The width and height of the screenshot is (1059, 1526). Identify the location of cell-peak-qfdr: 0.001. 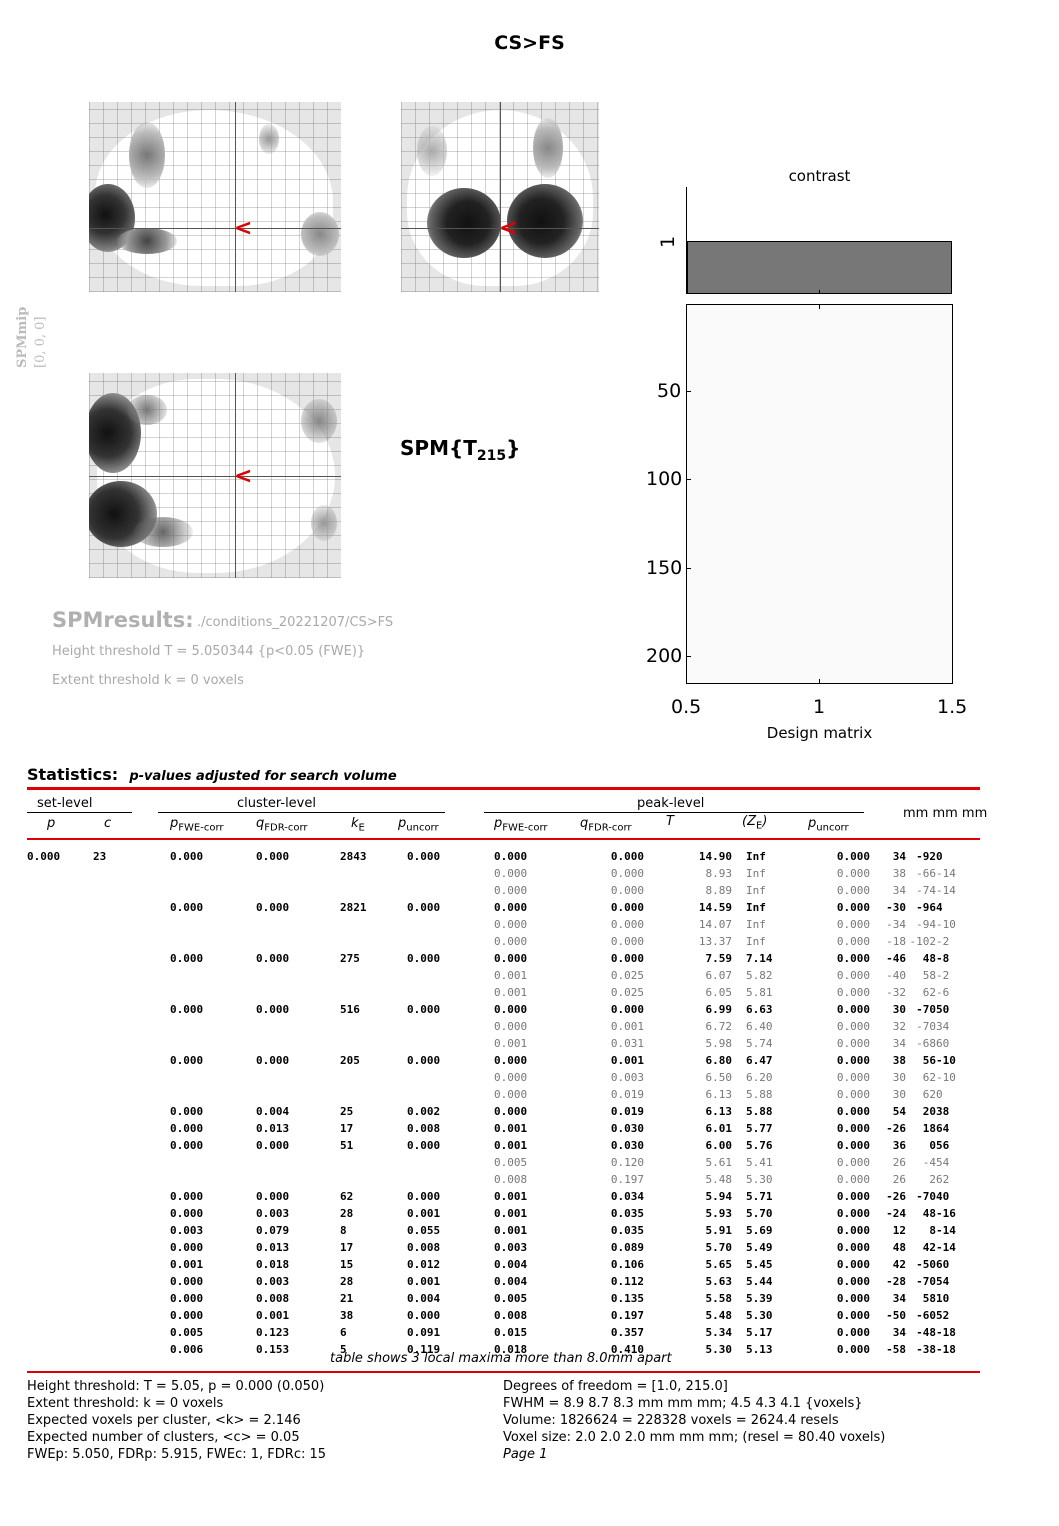
(627, 1060).